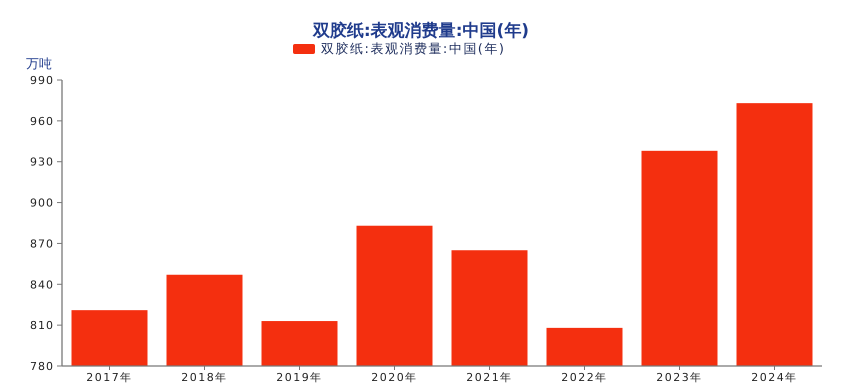  What do you see at coordinates (42, 285) in the screenshot?
I see `y-tick-label: 840` at bounding box center [42, 285].